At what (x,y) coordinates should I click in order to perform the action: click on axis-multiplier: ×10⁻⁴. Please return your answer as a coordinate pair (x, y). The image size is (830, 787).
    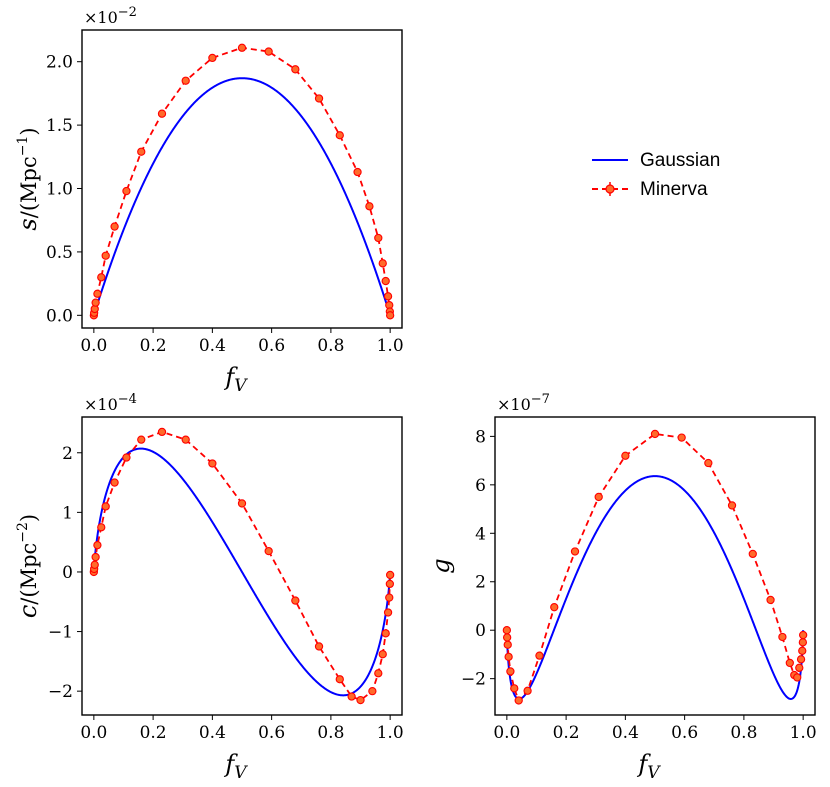
    Looking at the image, I should click on (110, 403).